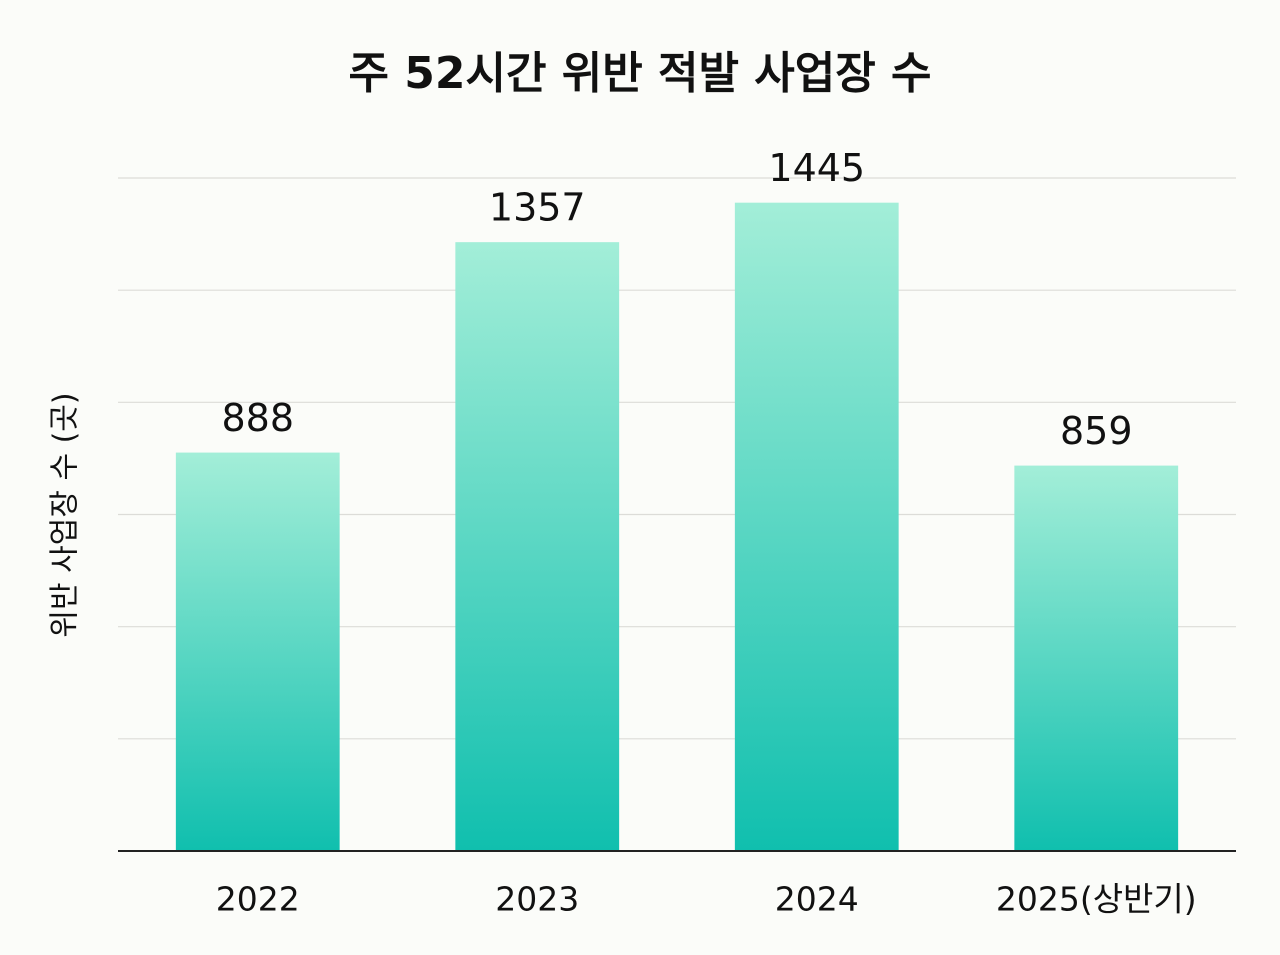  Describe the element at coordinates (1096, 899) in the screenshot. I see `x-tick-label: 2025(상반기)` at that location.